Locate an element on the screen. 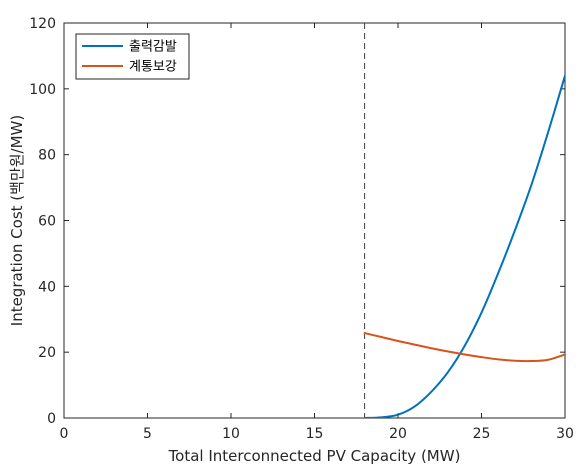  y-tick-label: 60 is located at coordinates (47, 222).